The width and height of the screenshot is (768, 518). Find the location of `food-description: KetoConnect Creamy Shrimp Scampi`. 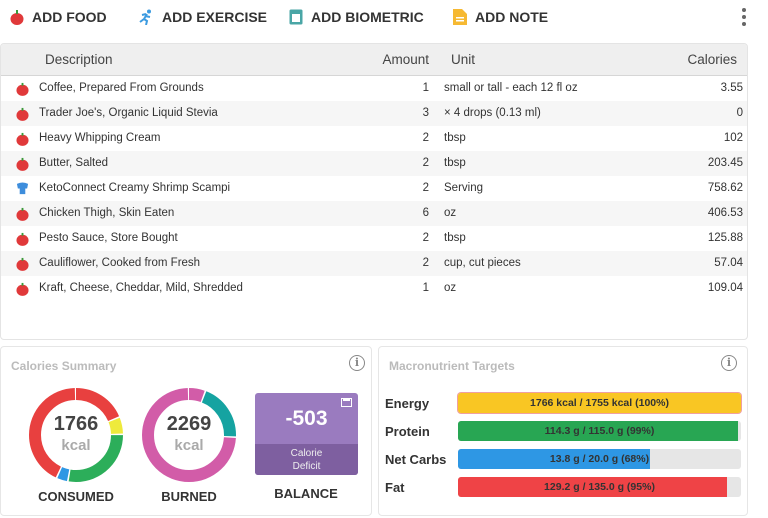

food-description: KetoConnect Creamy Shrimp Scampi is located at coordinates (135, 188).